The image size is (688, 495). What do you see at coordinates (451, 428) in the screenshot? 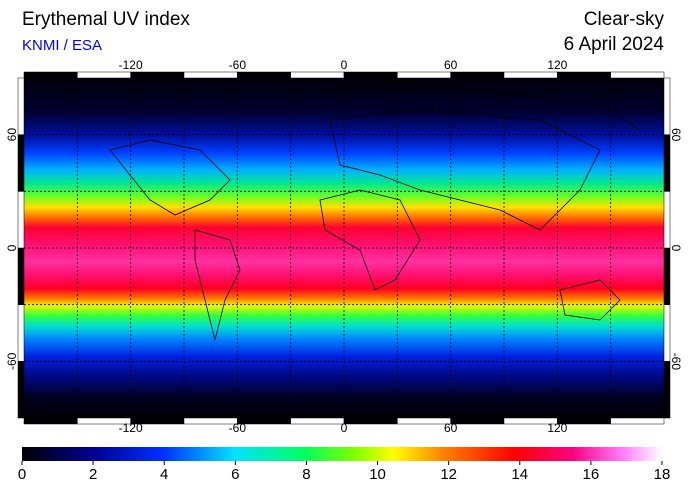
I see `lon-tick-label-bottom: 60` at bounding box center [451, 428].